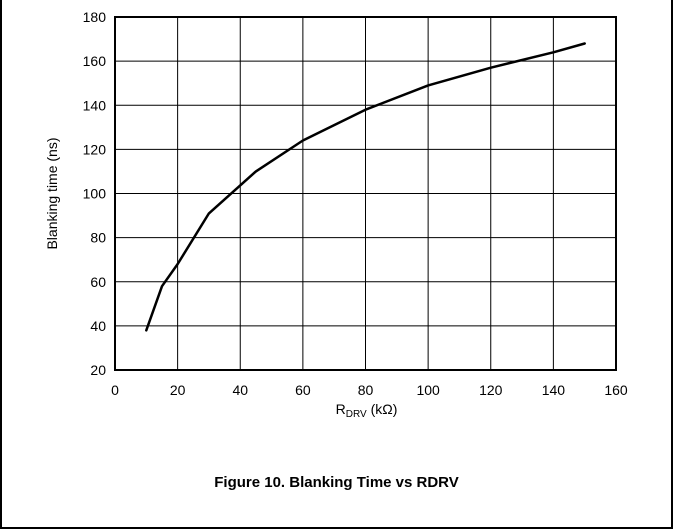 This screenshot has height=529, width=673. I want to click on frame-left-border, so click(1, 264).